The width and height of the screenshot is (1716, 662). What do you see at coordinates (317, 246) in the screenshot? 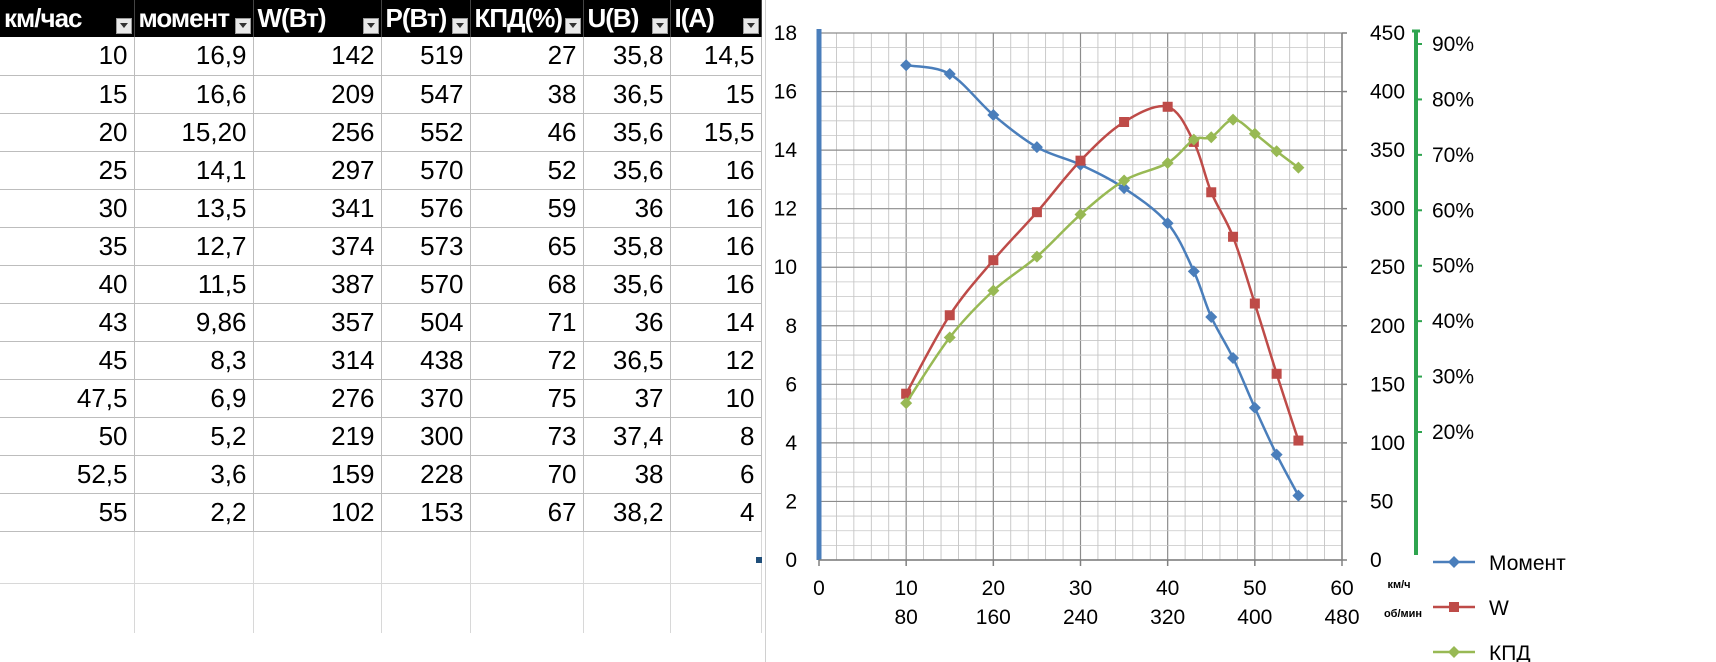
I see `table-cell: 374` at bounding box center [317, 246].